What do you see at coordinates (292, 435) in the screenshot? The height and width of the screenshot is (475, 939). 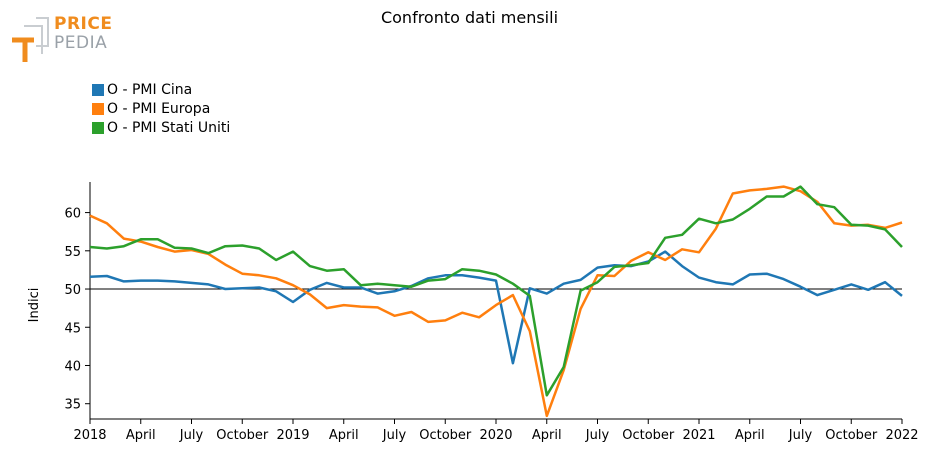 I see `x-tick-label: 2019` at bounding box center [292, 435].